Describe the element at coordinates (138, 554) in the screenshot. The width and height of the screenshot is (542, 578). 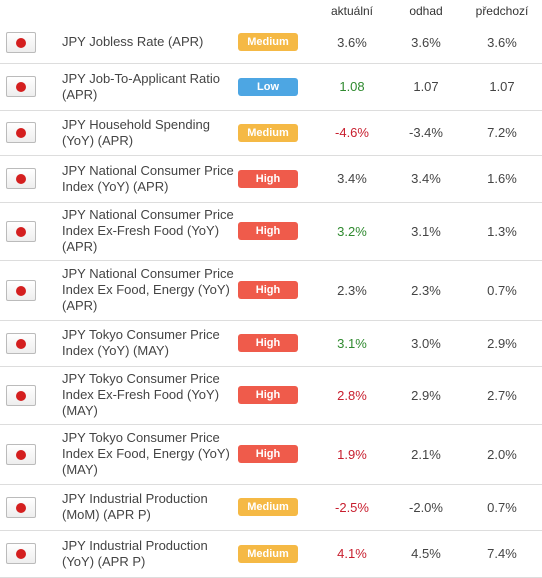
I see `event-name: JPY Industrial Production (YoY) (APR P)` at that location.